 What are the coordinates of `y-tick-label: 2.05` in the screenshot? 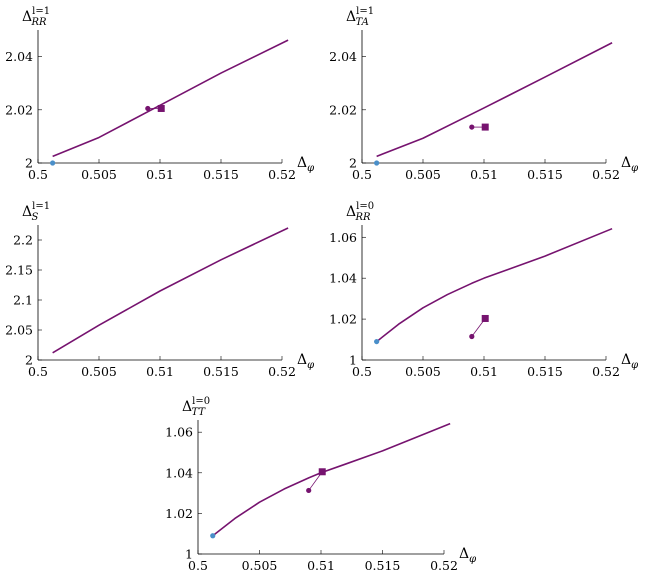 It's located at (19, 330).